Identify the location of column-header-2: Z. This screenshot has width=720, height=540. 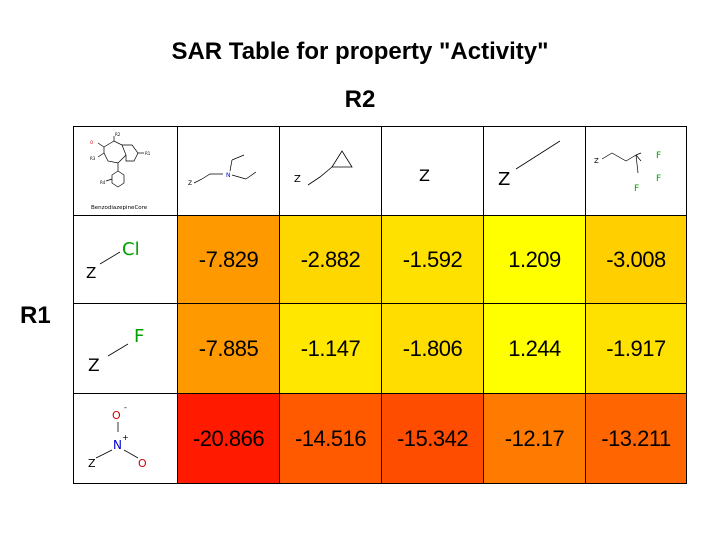
(331, 171).